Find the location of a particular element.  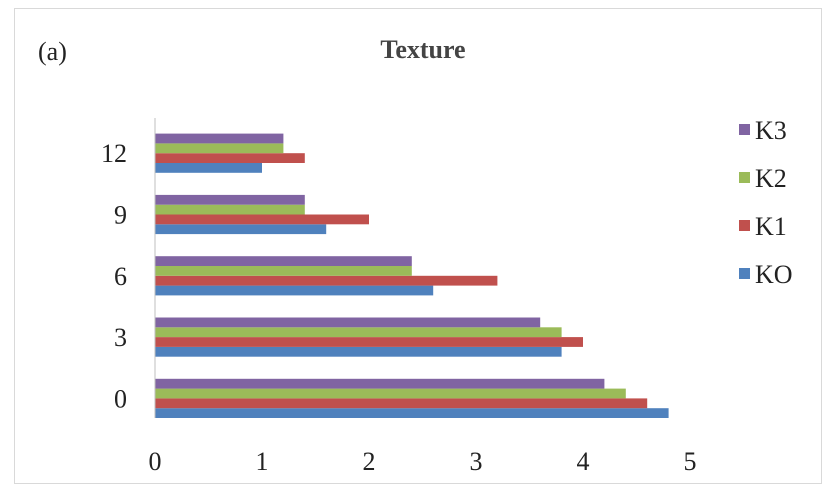

legend-label-k1: K1 is located at coordinates (771, 226).